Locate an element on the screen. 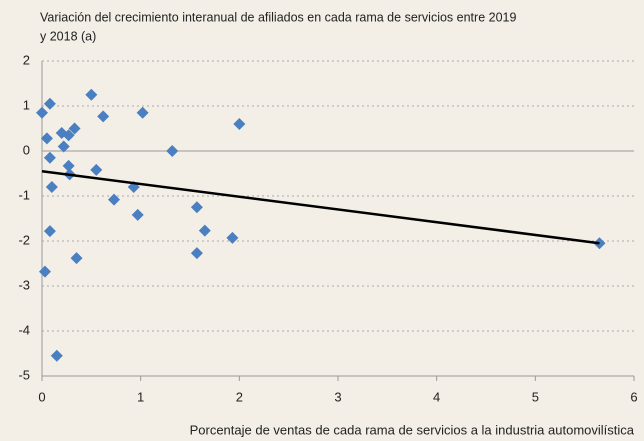 The width and height of the screenshot is (644, 441). x-tick-label: 6 is located at coordinates (633, 396).